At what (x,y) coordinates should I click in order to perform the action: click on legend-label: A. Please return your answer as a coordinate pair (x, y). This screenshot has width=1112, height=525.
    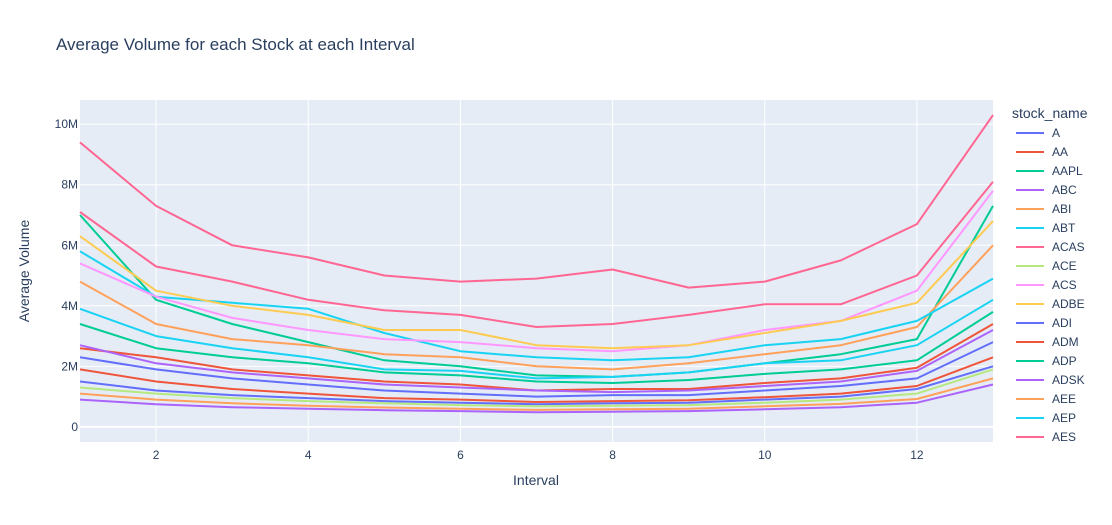
    Looking at the image, I should click on (1056, 133).